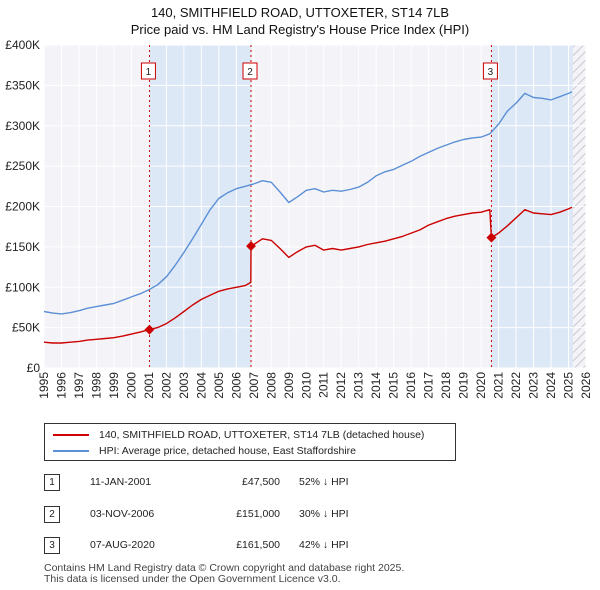  Describe the element at coordinates (261, 482) in the screenshot. I see `transaction-price: £47,500` at that location.